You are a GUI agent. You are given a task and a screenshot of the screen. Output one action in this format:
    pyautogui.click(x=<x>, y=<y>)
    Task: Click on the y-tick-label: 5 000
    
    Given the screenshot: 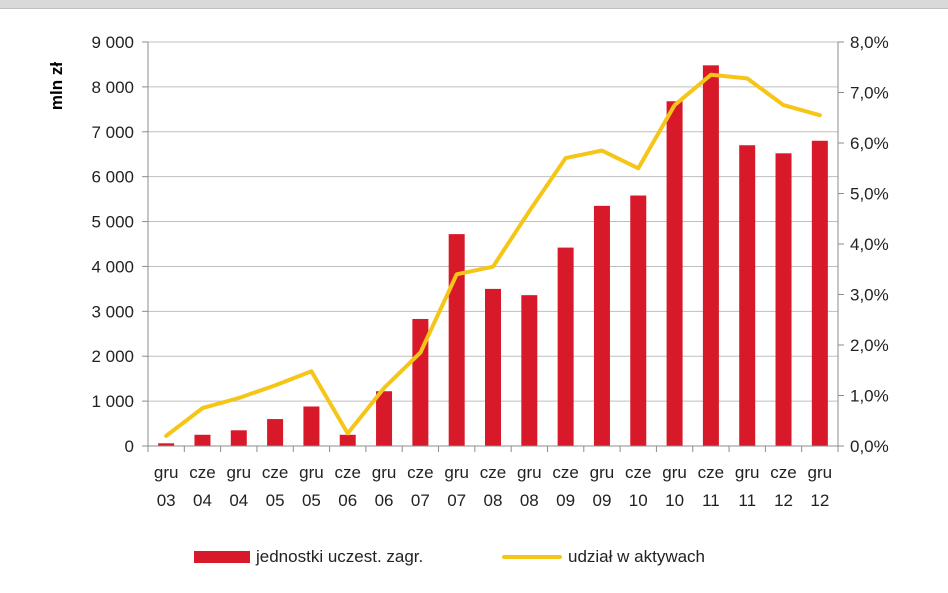 What is the action you would take?
    pyautogui.click(x=112, y=222)
    